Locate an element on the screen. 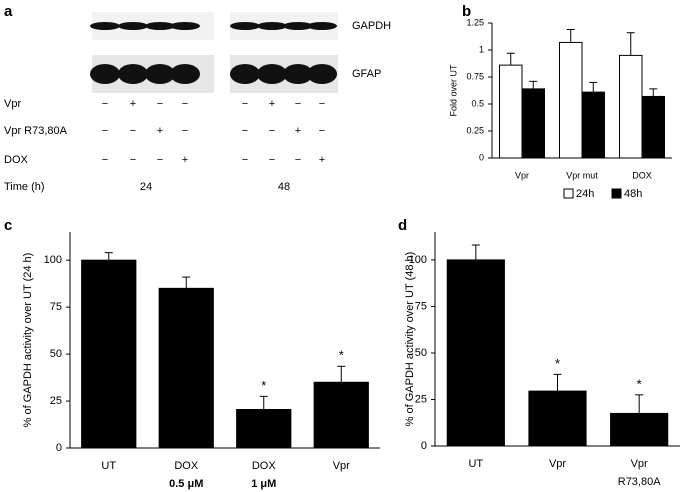 The height and width of the screenshot is (492, 685). panel-label: b is located at coordinates (466, 11).